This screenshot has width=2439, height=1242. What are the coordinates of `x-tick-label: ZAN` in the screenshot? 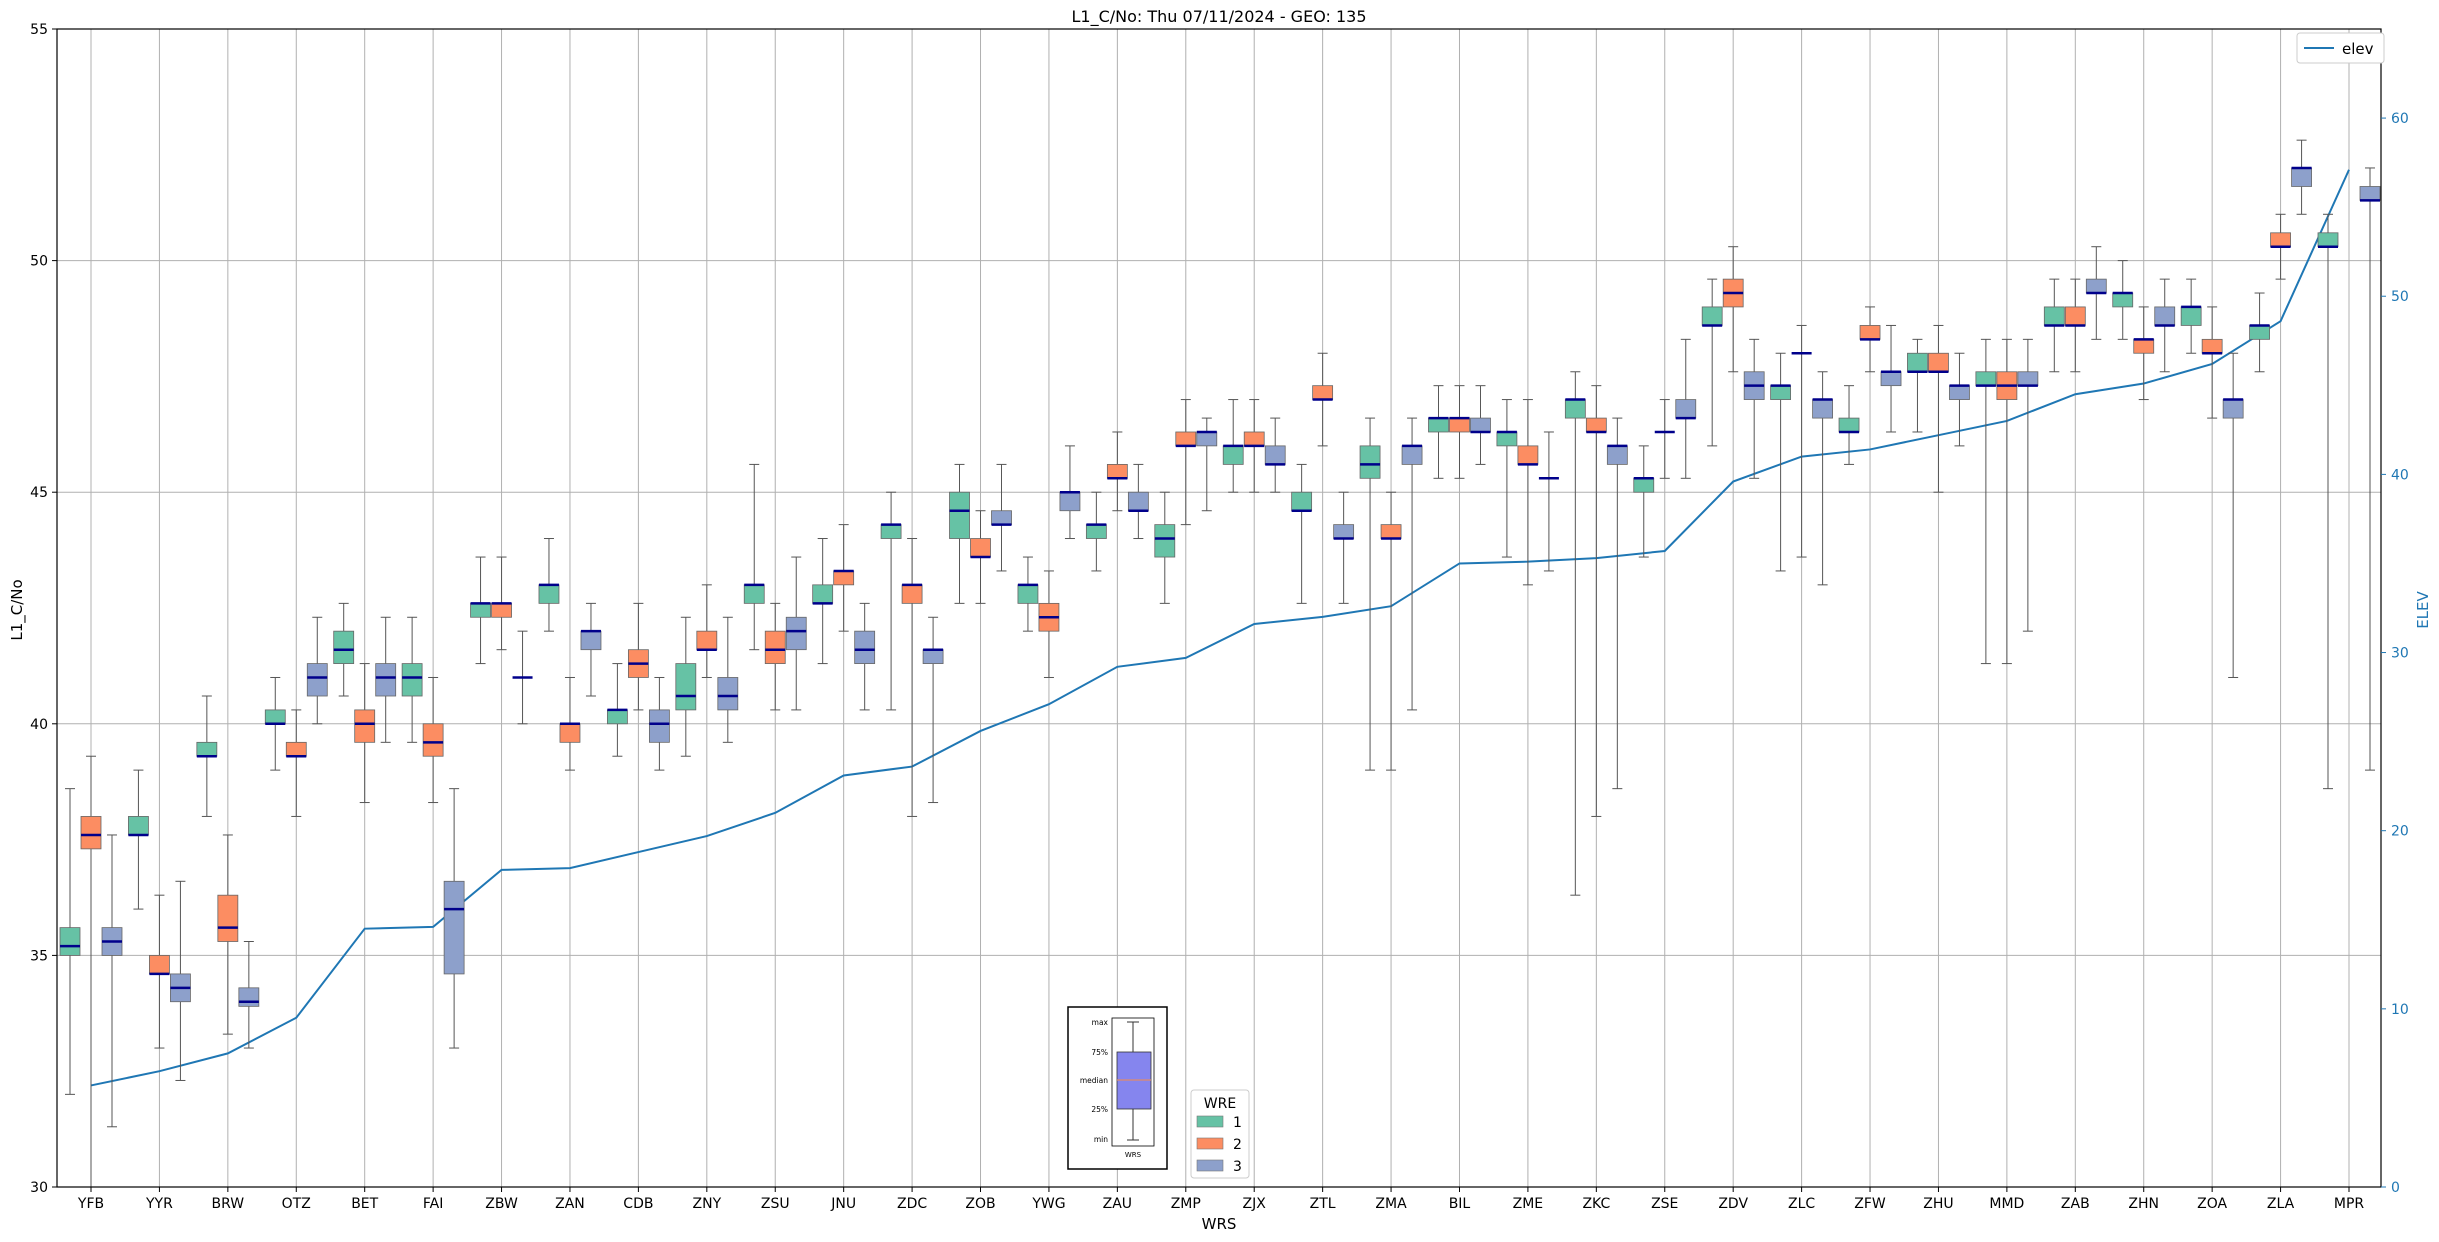 It's located at (570, 1204).